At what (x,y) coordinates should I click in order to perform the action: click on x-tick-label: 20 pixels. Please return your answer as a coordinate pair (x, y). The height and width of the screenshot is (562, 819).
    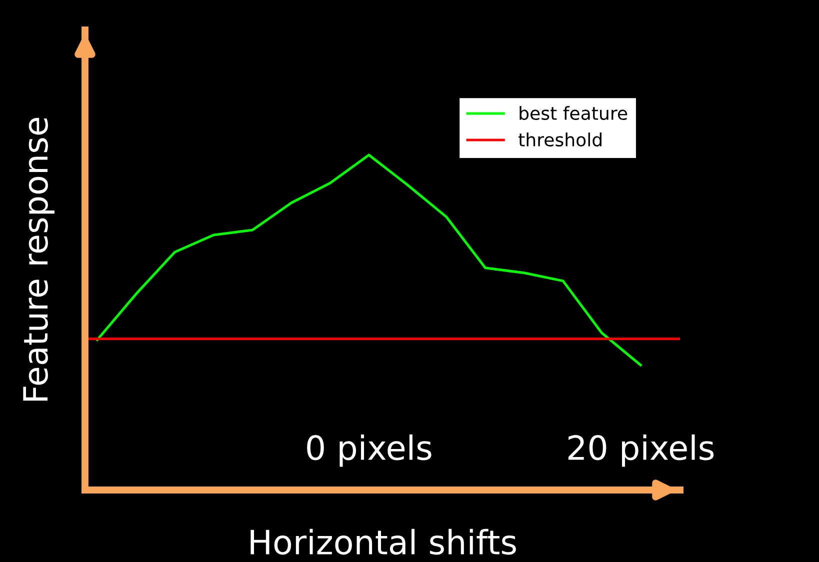
    Looking at the image, I should click on (641, 450).